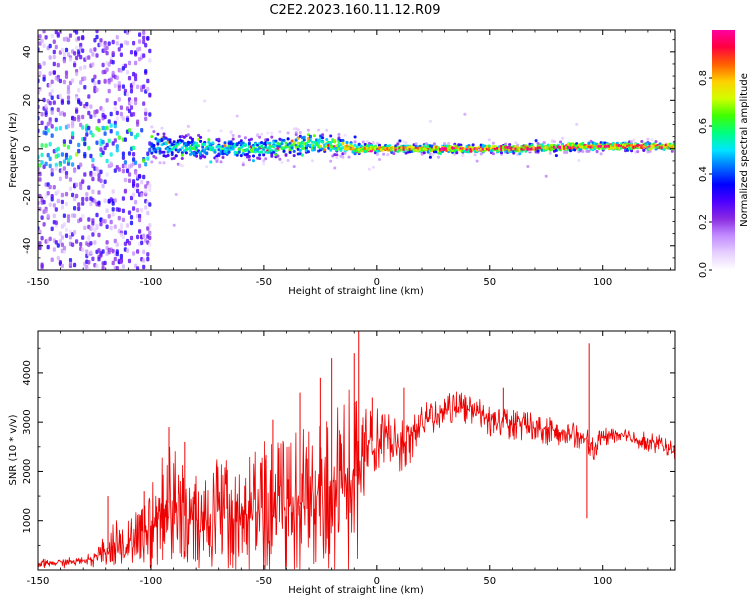 This screenshot has width=750, height=604. Describe the element at coordinates (27, 51) in the screenshot. I see `spectrogram-y-tick-label: 40` at that location.